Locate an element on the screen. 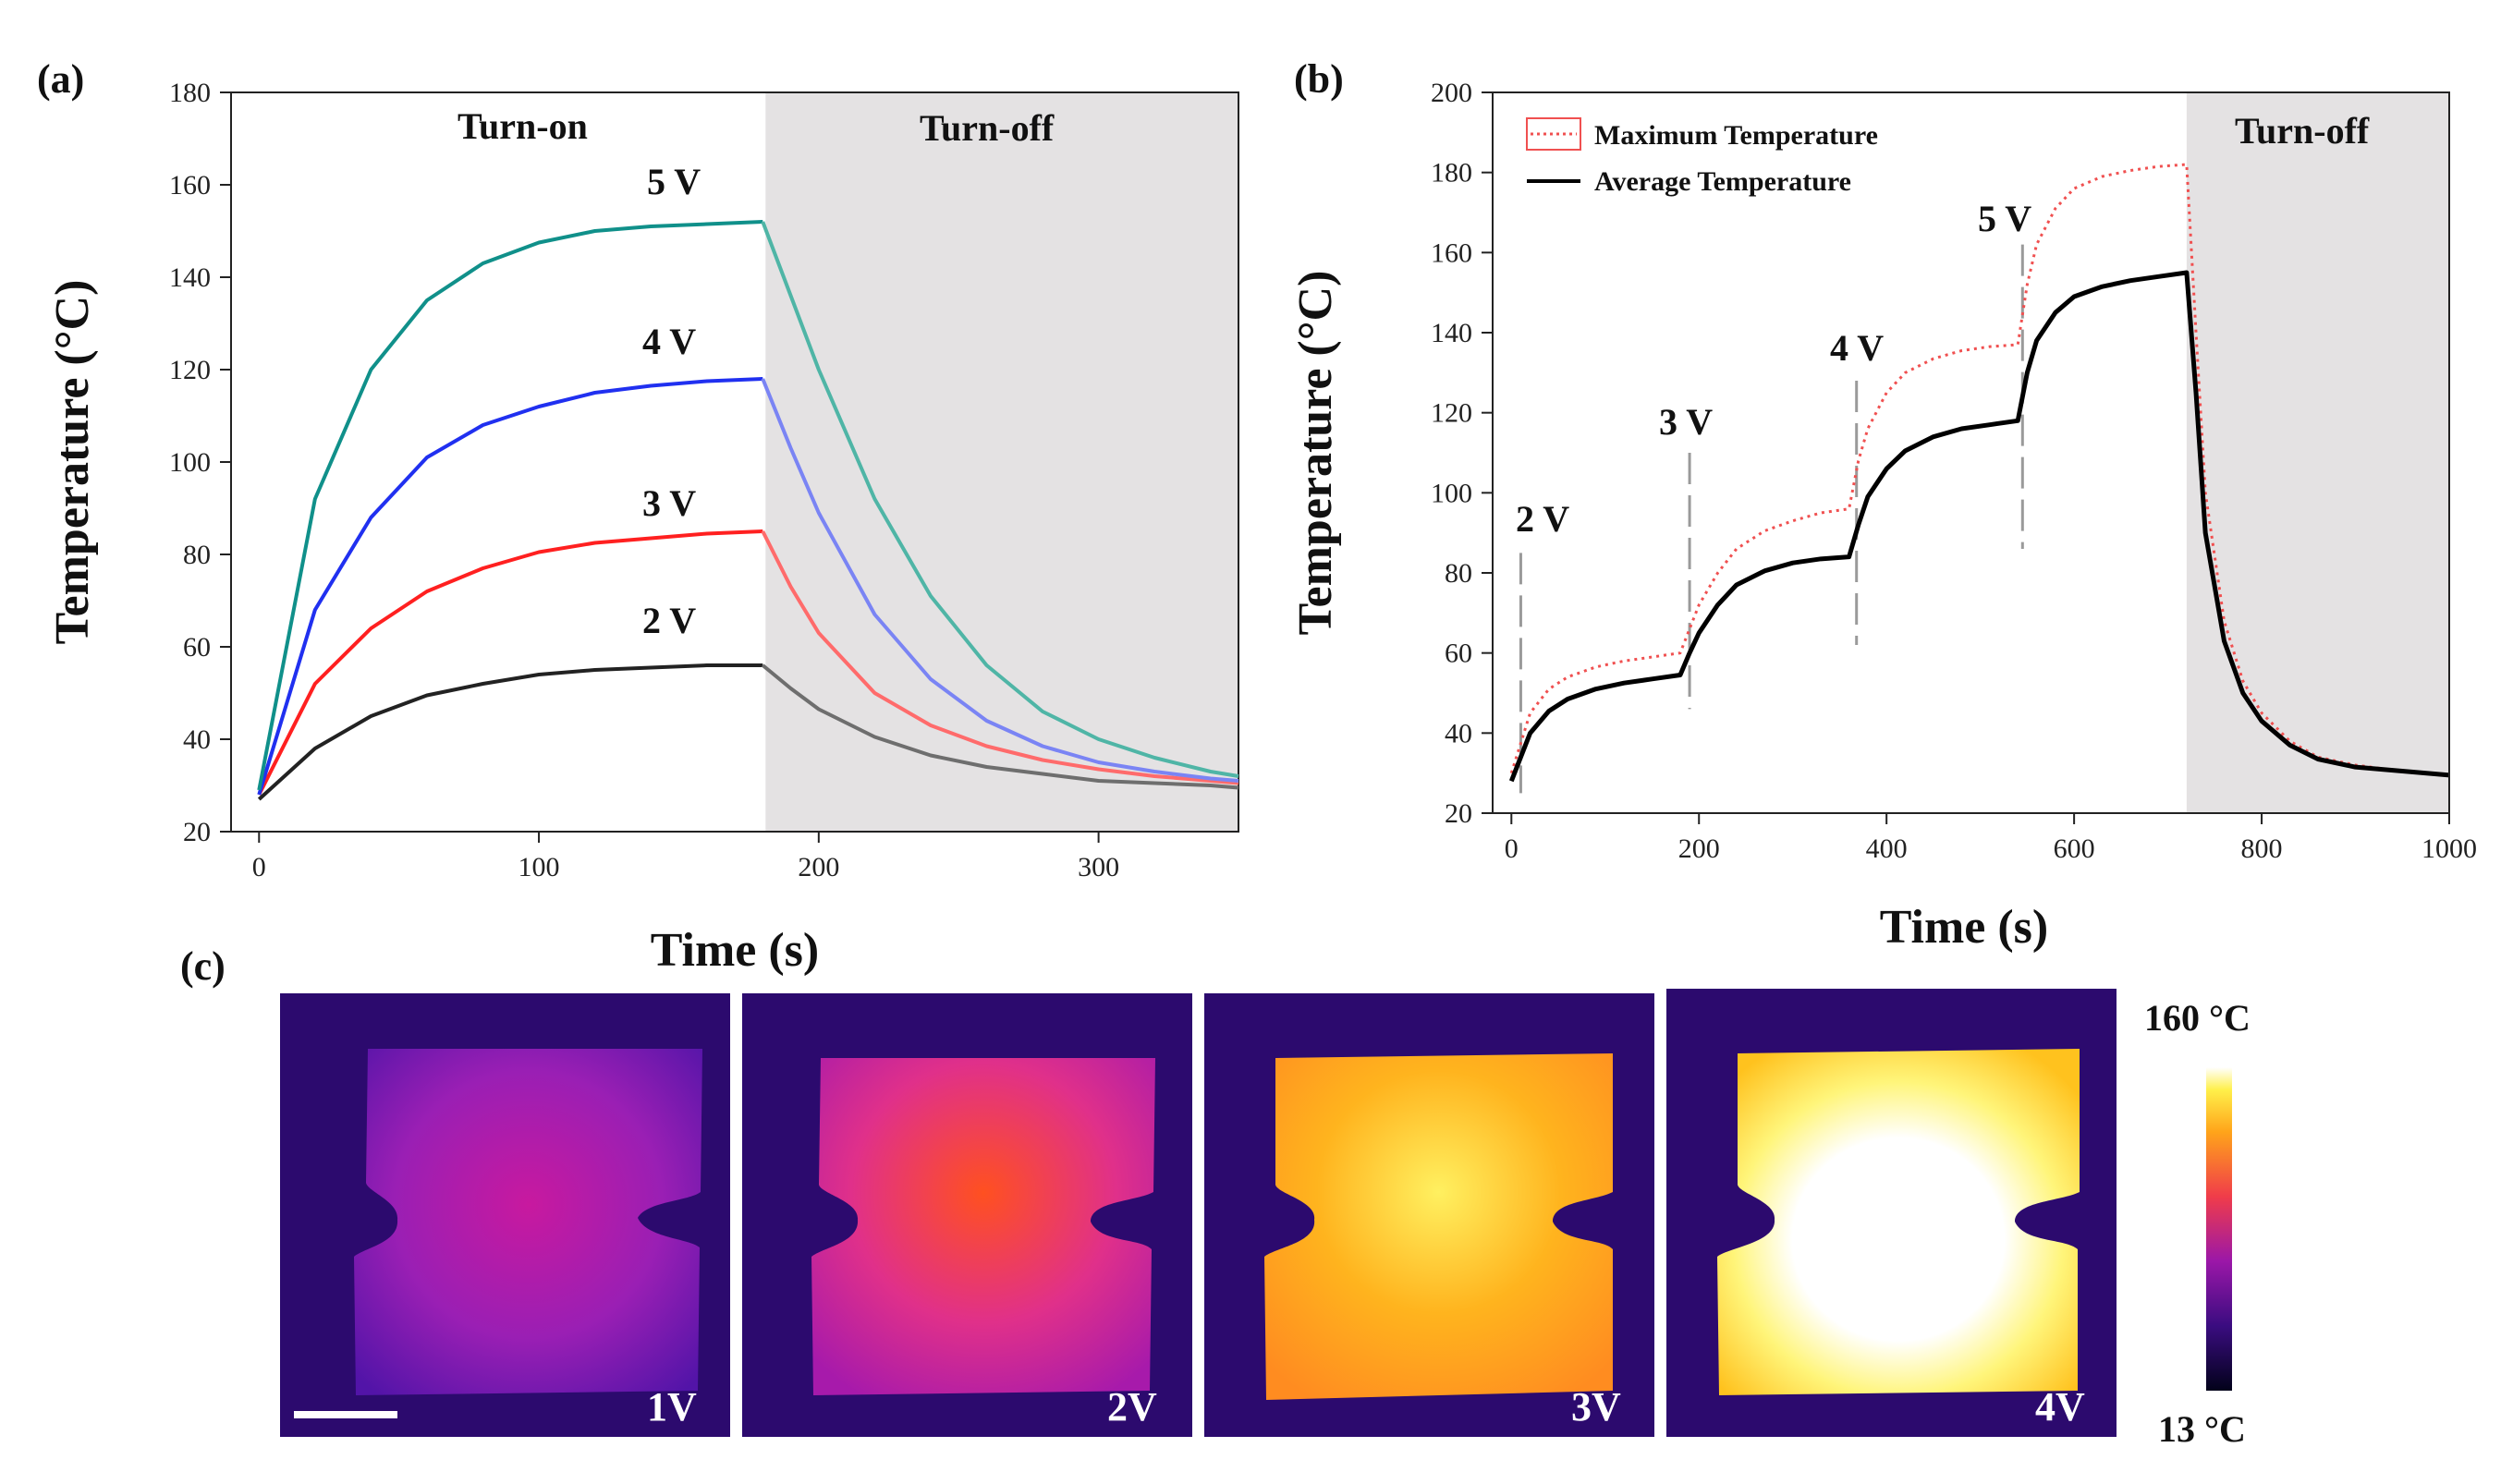  legend-text-max: Maximum Temperature is located at coordinates (1736, 135).